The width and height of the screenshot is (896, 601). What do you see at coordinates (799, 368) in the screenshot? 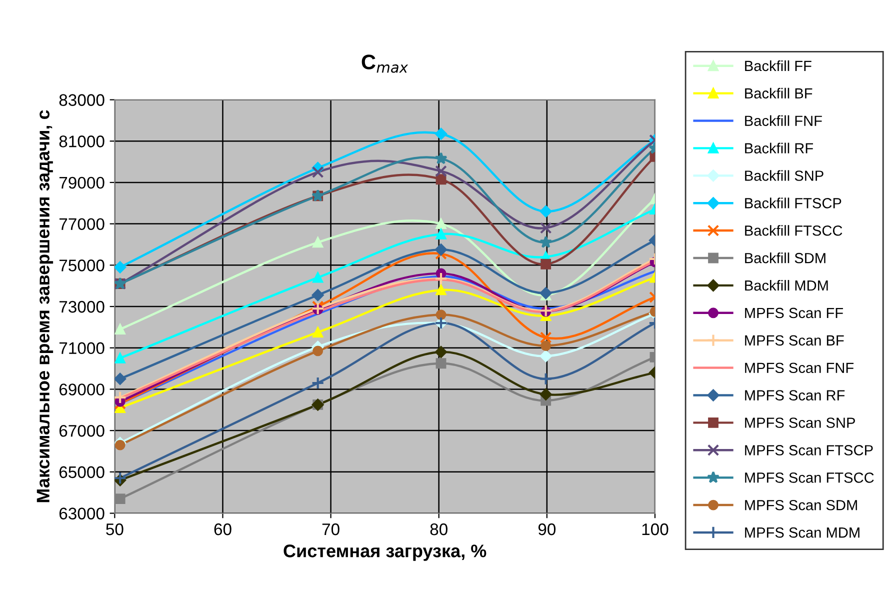
I see `legend-label: MPFS Scan FNF` at bounding box center [799, 368].